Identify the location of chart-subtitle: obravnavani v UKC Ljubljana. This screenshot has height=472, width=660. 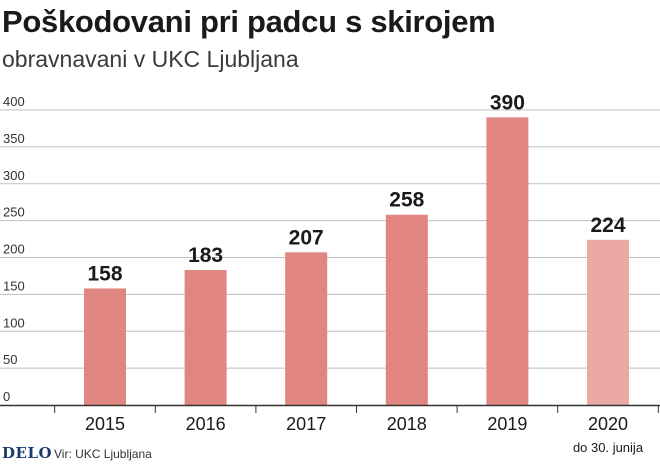
(150, 59).